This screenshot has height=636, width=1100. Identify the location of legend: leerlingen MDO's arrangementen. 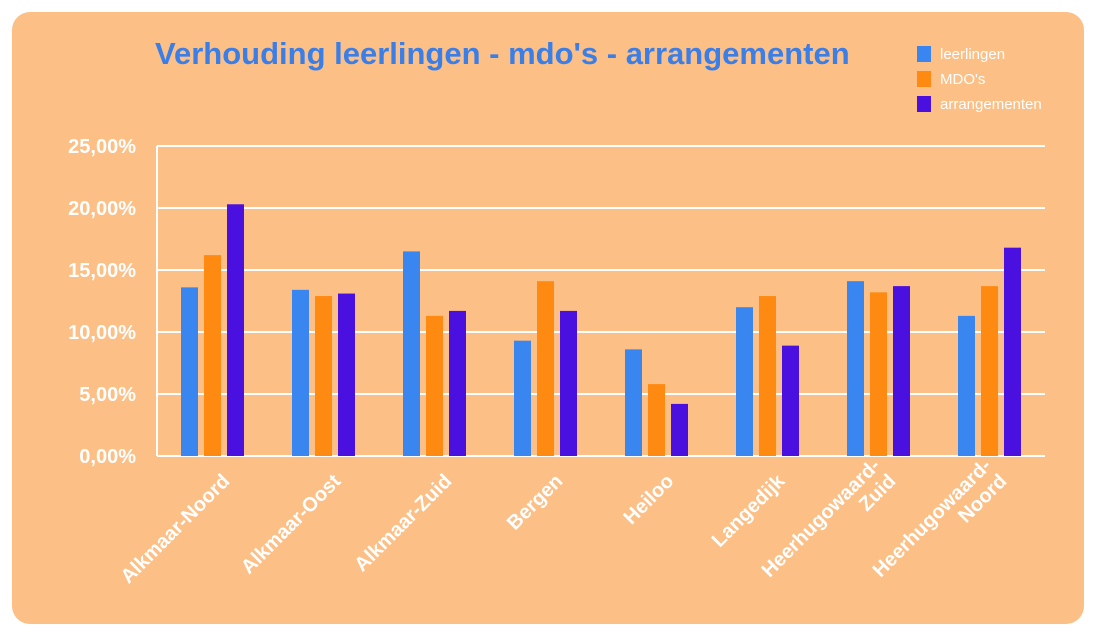
(979, 79).